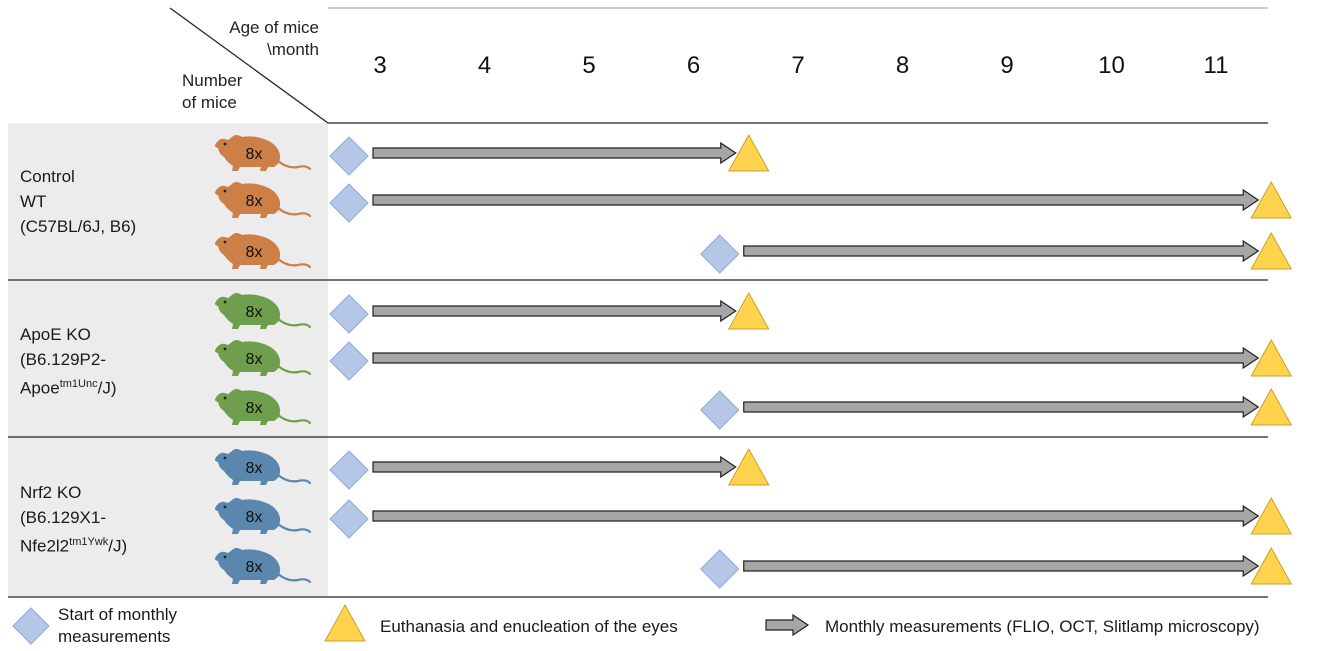  Describe the element at coordinates (47, 176) in the screenshot. I see `group-label-line: Control` at that location.